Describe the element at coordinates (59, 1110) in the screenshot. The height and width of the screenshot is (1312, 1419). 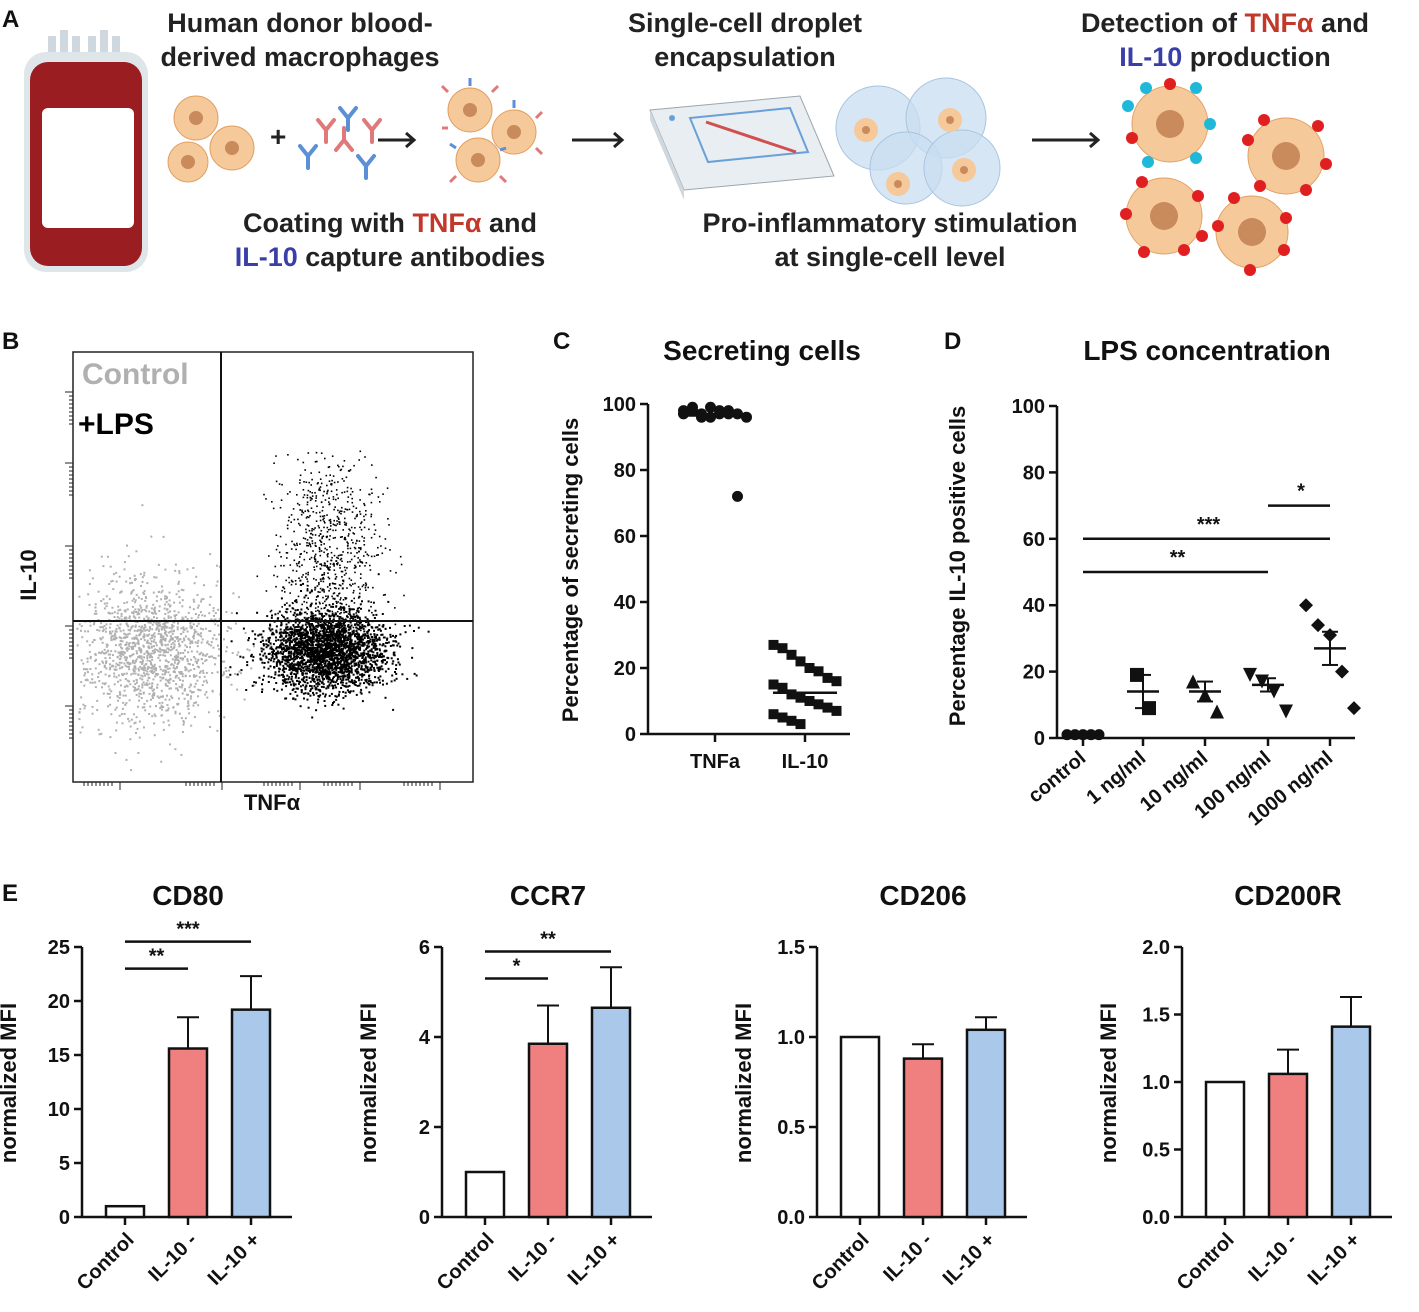
I see `y-tick-label: 10` at that location.